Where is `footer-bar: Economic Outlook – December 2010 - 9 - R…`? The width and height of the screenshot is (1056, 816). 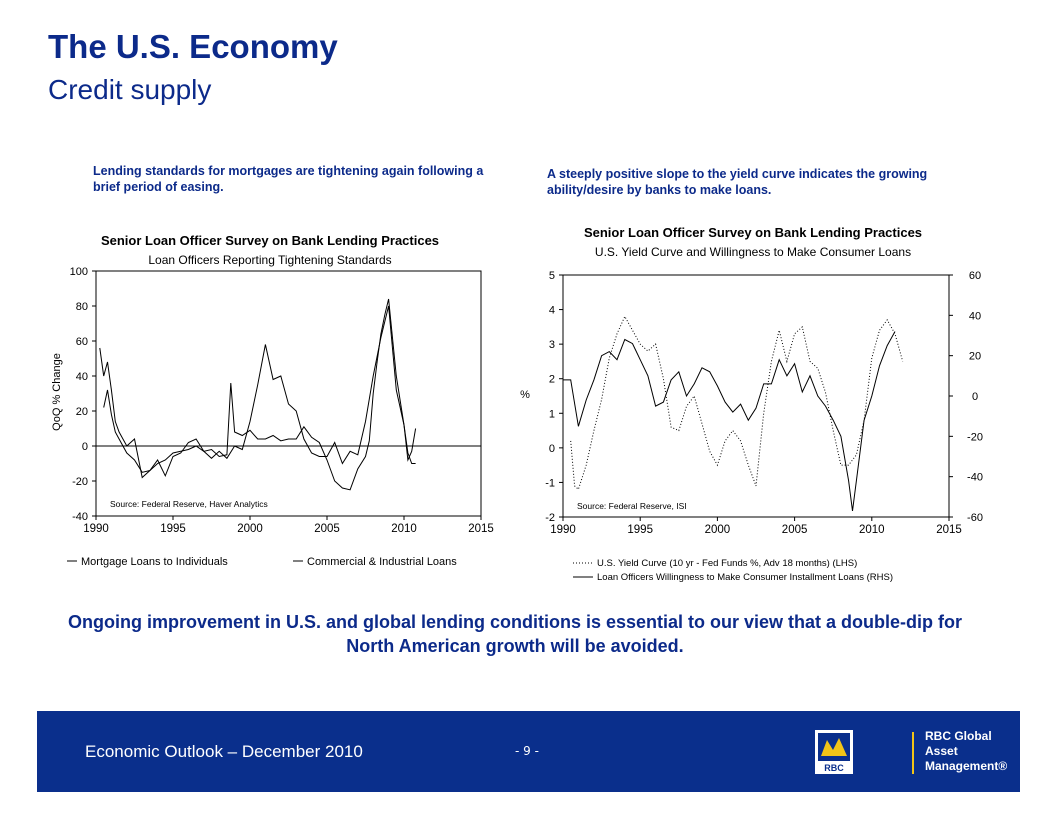 footer-bar: Economic Outlook – December 2010 - 9 - R… is located at coordinates (528, 751).